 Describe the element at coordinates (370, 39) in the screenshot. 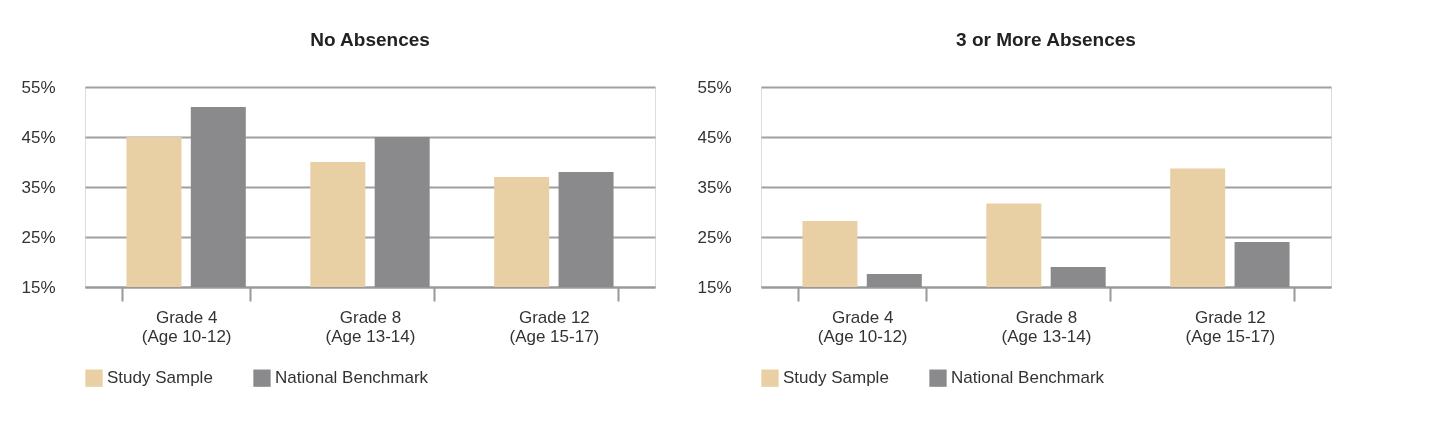

I see `chart-title: No Absences` at that location.